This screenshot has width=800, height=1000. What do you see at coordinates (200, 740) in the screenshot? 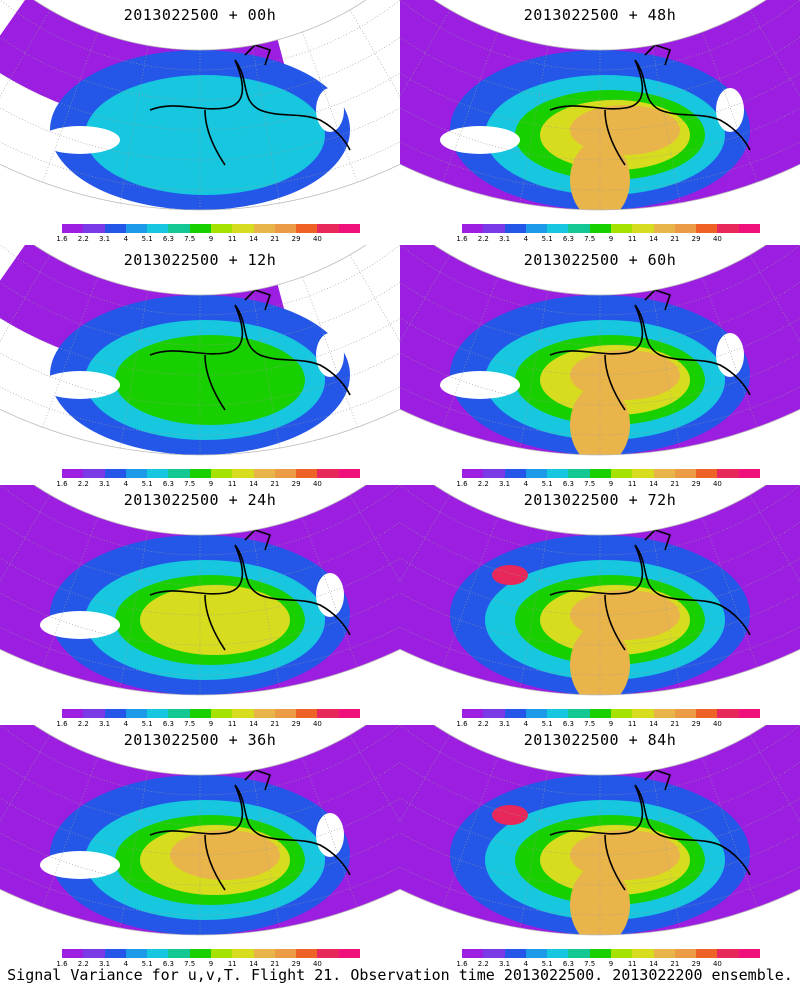
I see `panel-title: 2013022500 + 36h` at bounding box center [200, 740].